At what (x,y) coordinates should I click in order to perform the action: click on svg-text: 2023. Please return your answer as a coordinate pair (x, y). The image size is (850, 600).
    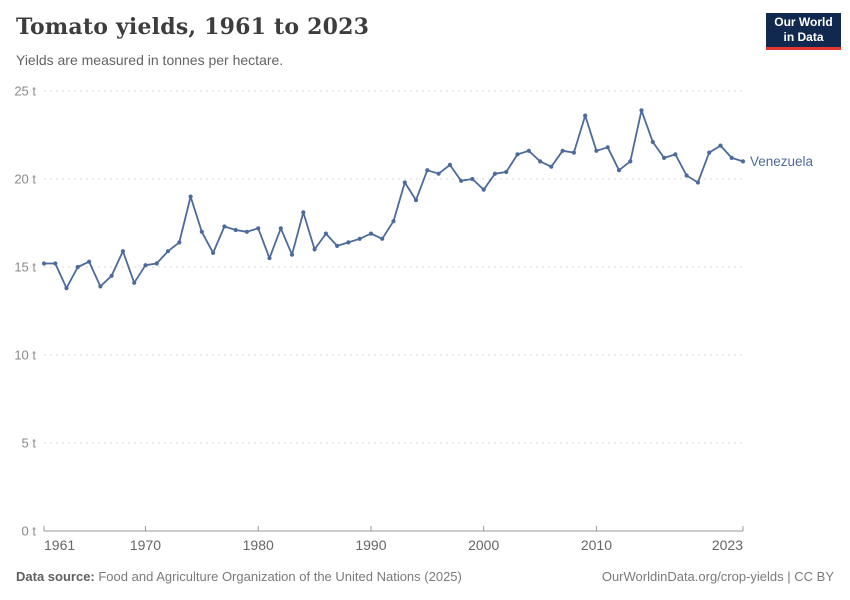
    Looking at the image, I should click on (727, 545).